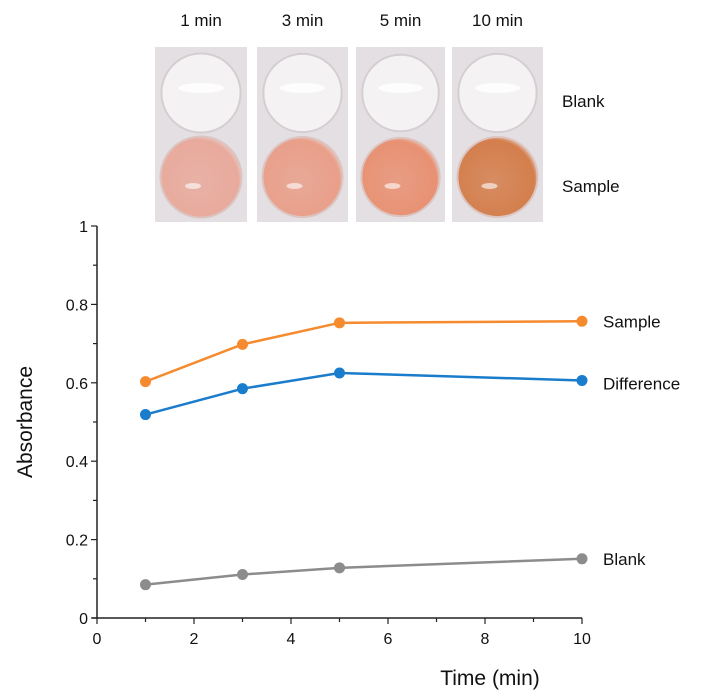 The image size is (702, 697). I want to click on x-tick-label: 2, so click(194, 639).